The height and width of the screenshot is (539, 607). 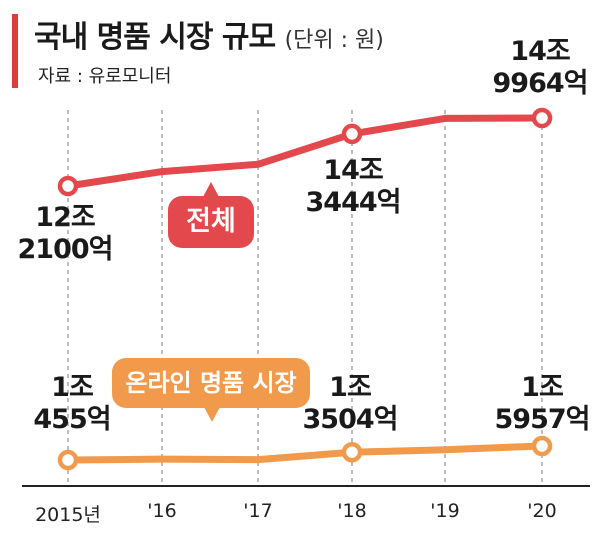 What do you see at coordinates (542, 511) in the screenshot?
I see `x-tick-label: '20` at bounding box center [542, 511].